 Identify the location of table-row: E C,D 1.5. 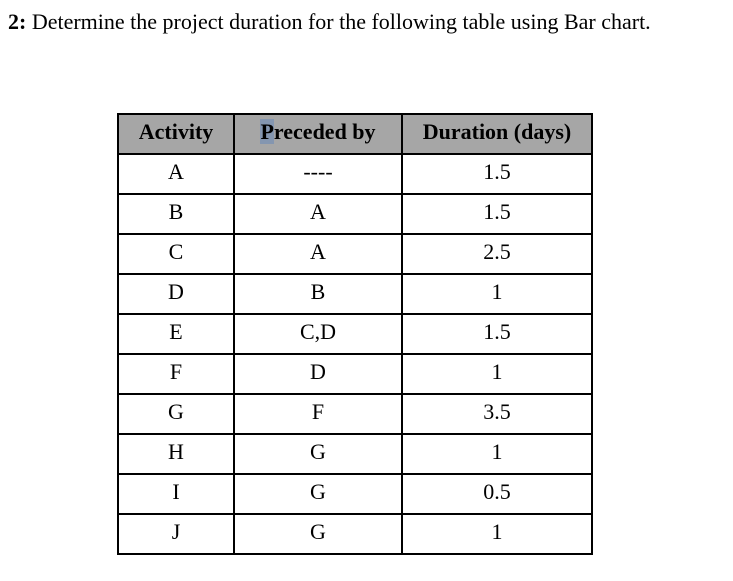
(355, 334).